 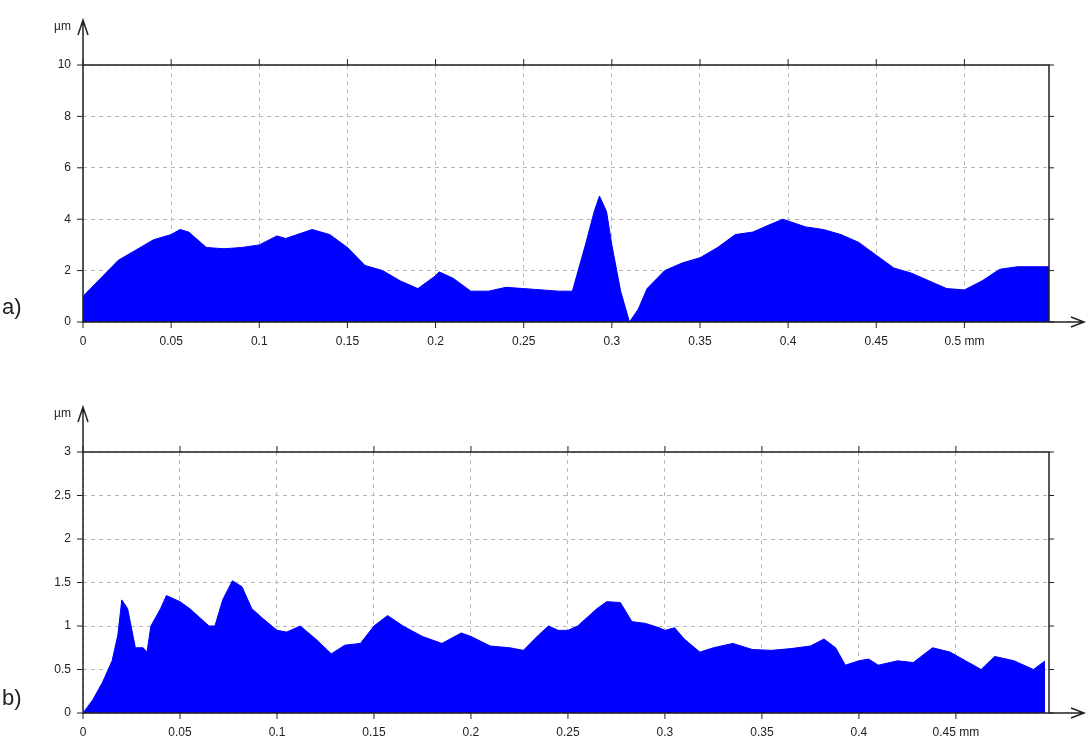 I want to click on y-tick-label: 6, so click(x=68, y=167).